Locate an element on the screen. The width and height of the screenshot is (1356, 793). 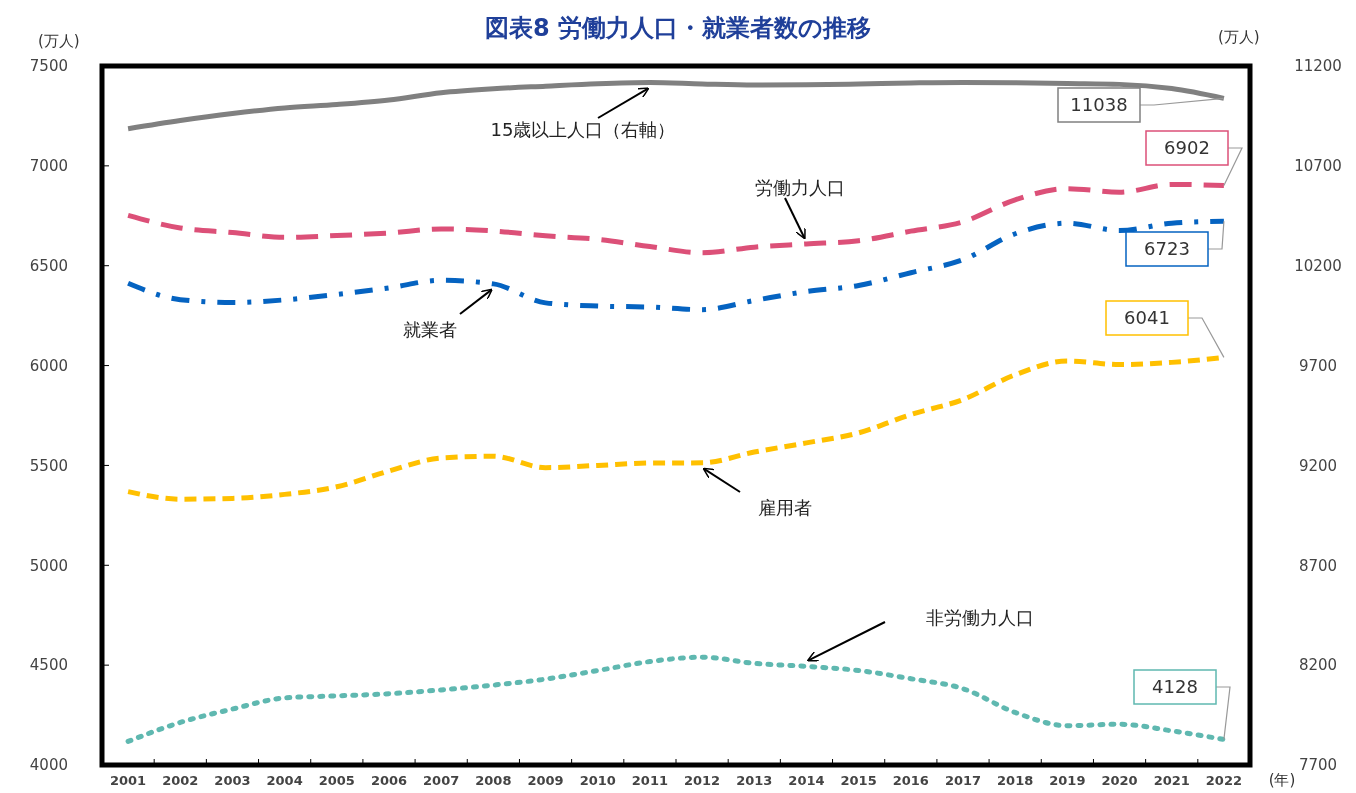
x-tick-label: 2011 is located at coordinates (649, 780).